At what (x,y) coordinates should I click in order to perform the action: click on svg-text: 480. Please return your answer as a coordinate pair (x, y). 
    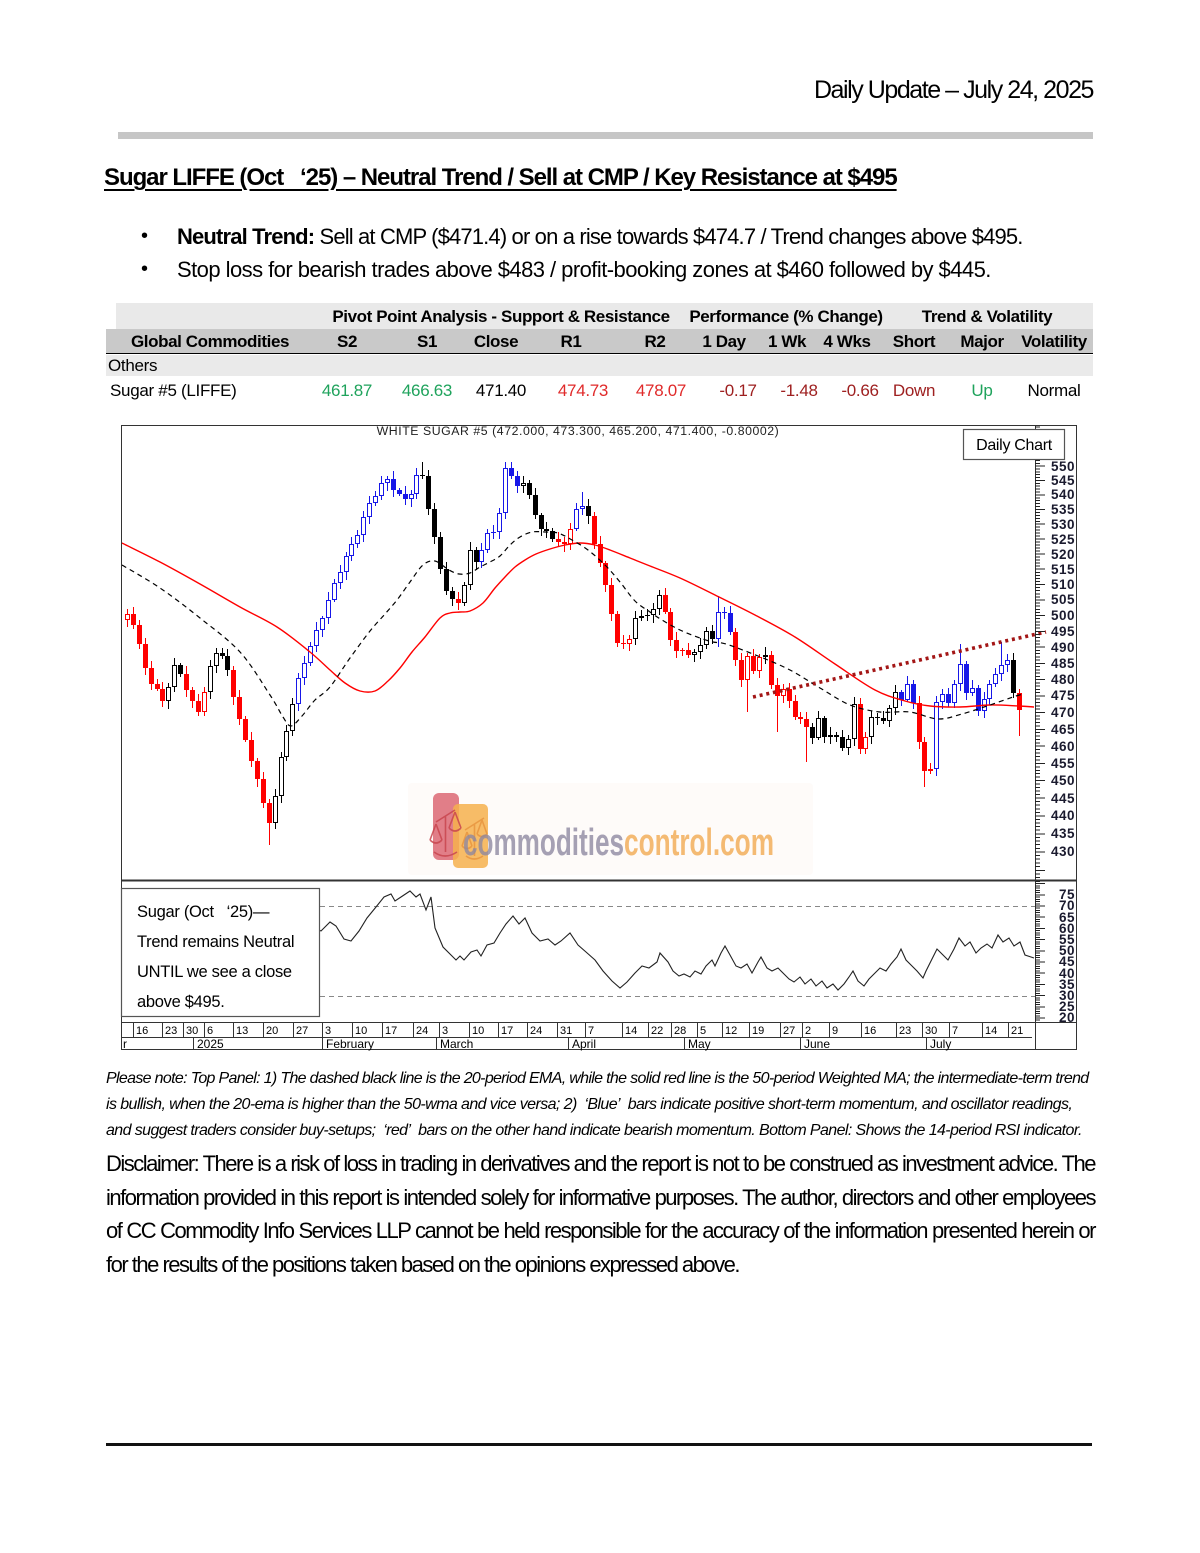
    Looking at the image, I should click on (1063, 679).